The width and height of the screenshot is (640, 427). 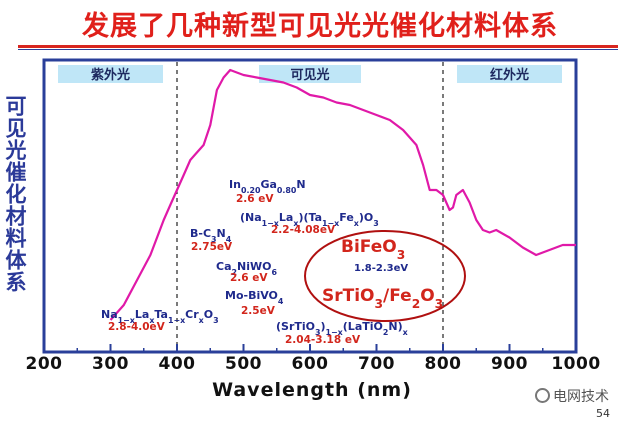 I want to click on material-bandgap-value: 2.2-4.08eV, so click(x=303, y=230).